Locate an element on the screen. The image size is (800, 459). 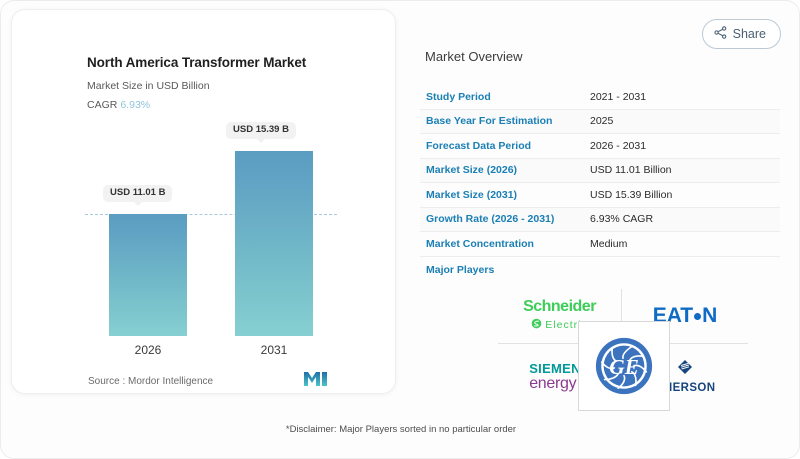
schneider-wordmark: Schneider is located at coordinates (559, 306).